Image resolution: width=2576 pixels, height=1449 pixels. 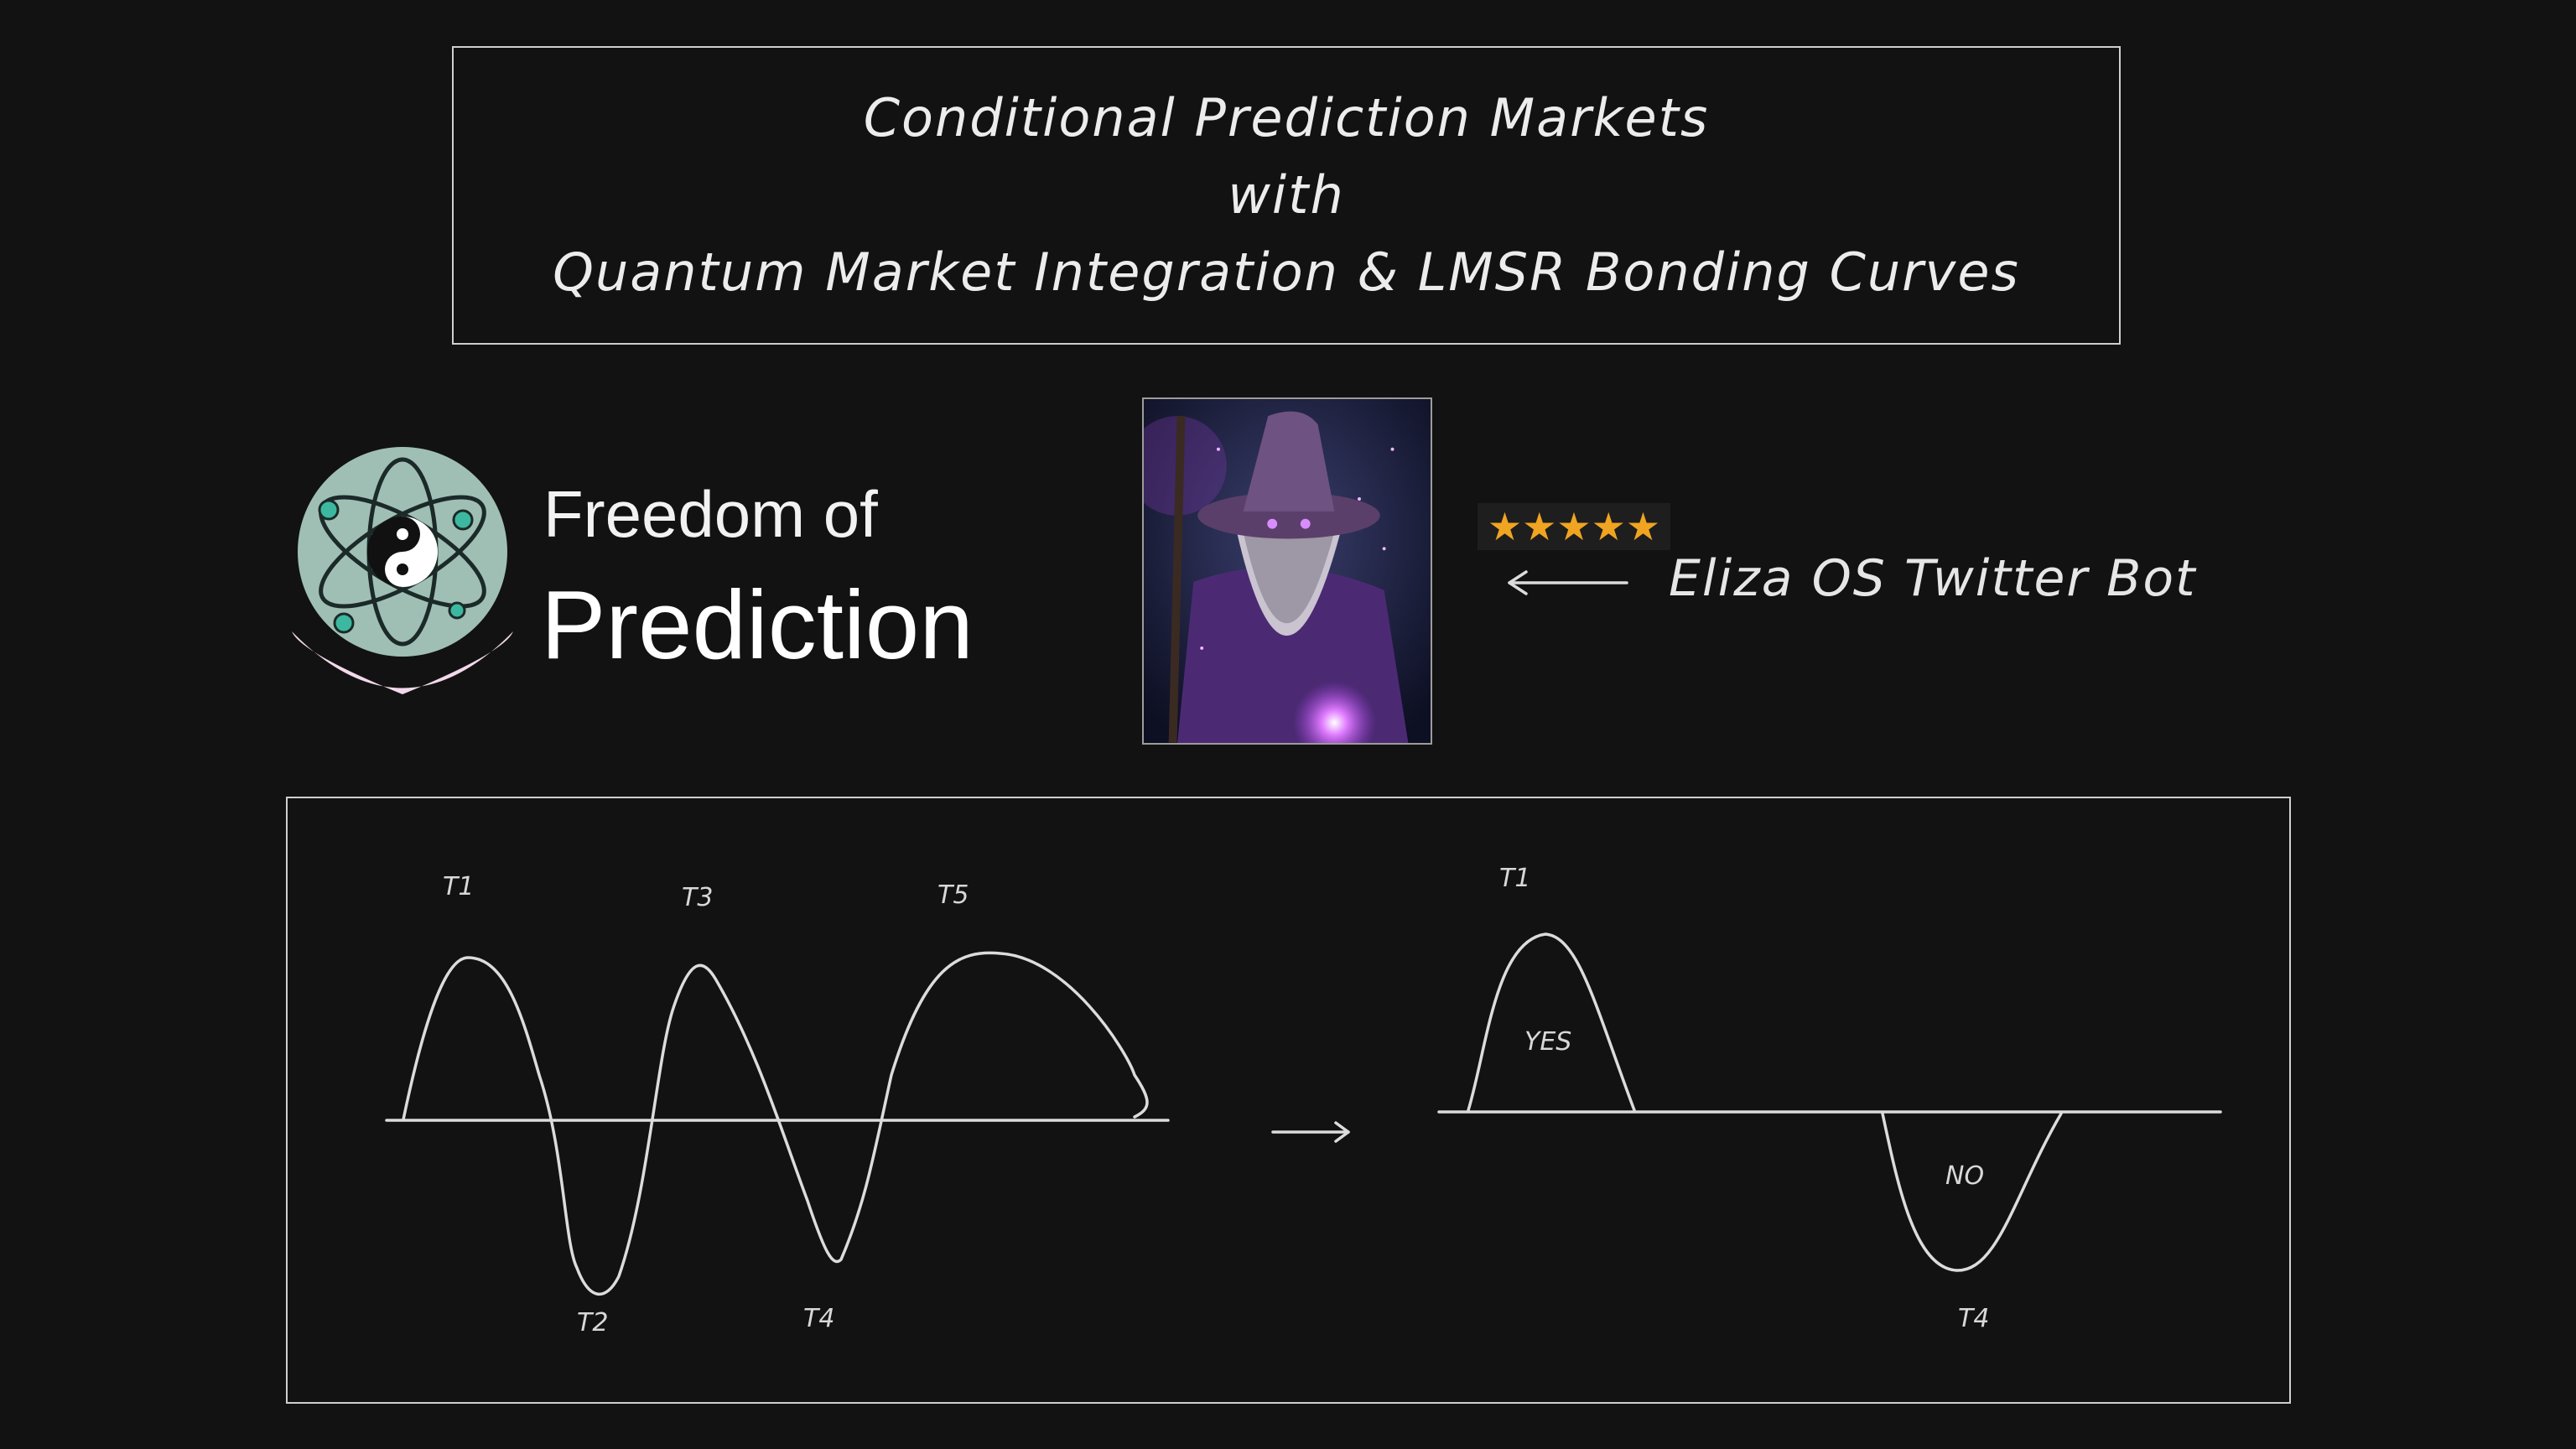 What do you see at coordinates (1287, 571) in the screenshot?
I see `wizard-avatar-icon` at bounding box center [1287, 571].